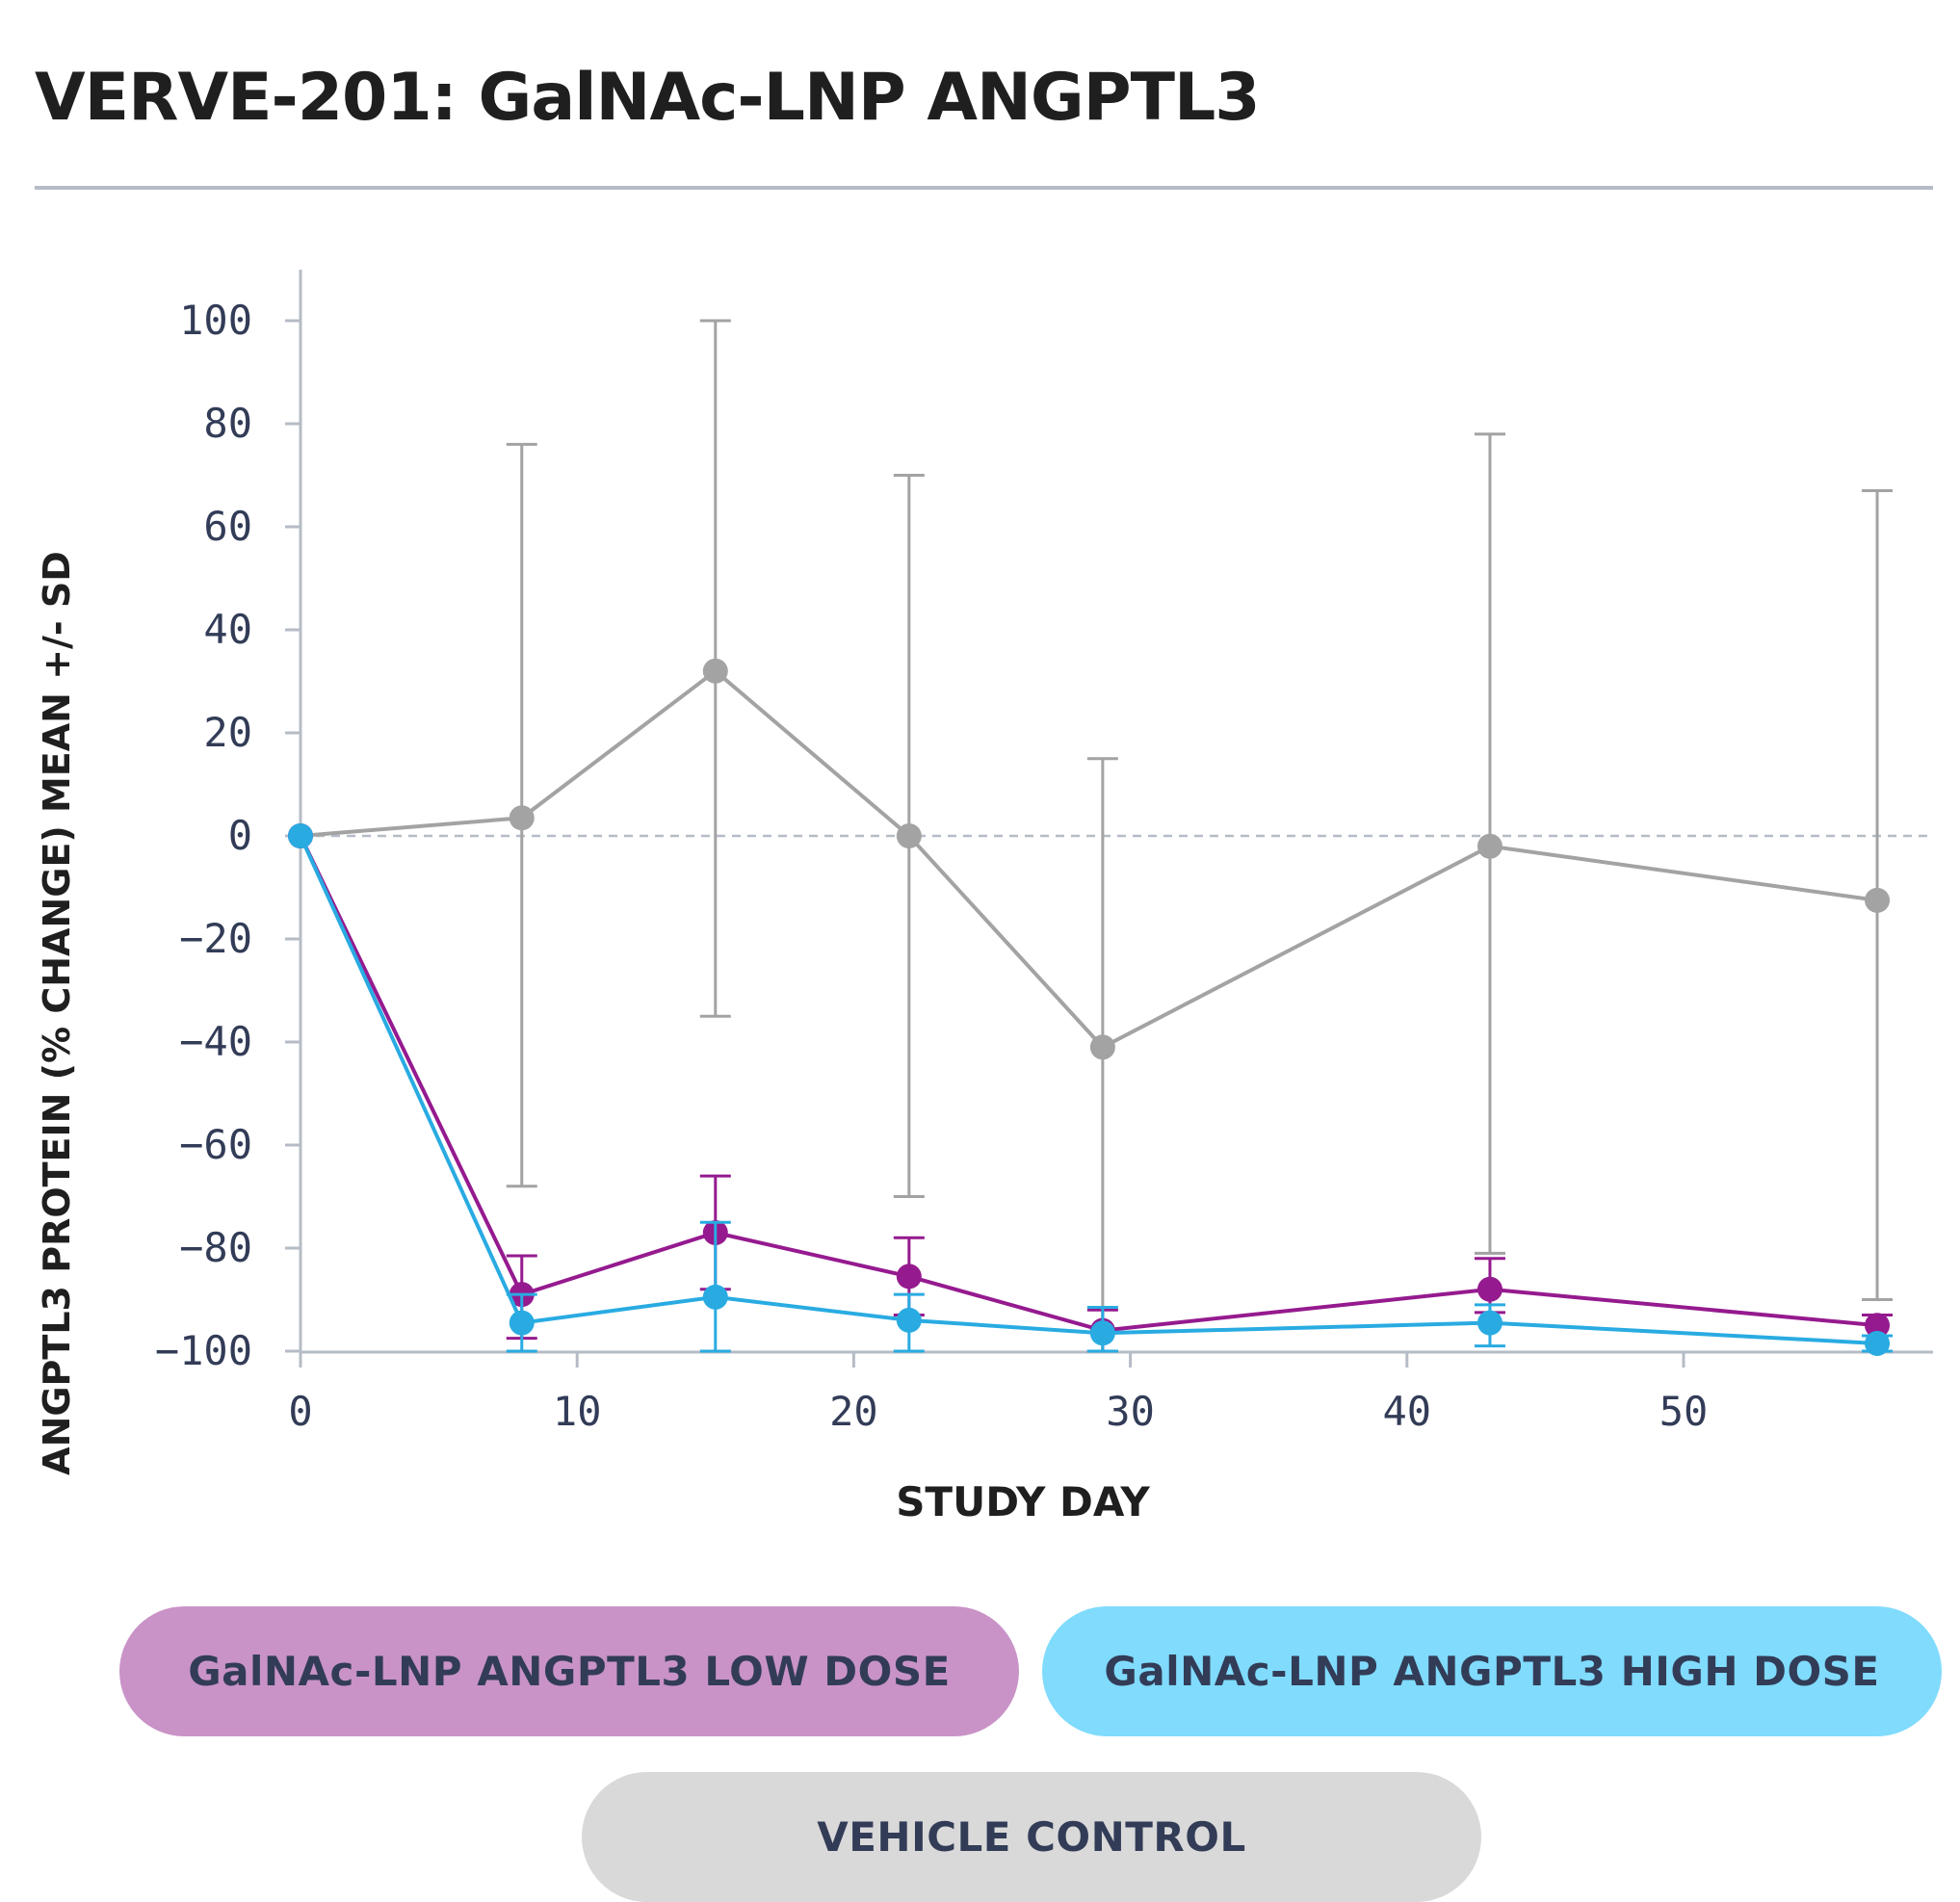  What do you see at coordinates (215, 1041) in the screenshot?
I see `y-tick-label: −40` at bounding box center [215, 1041].